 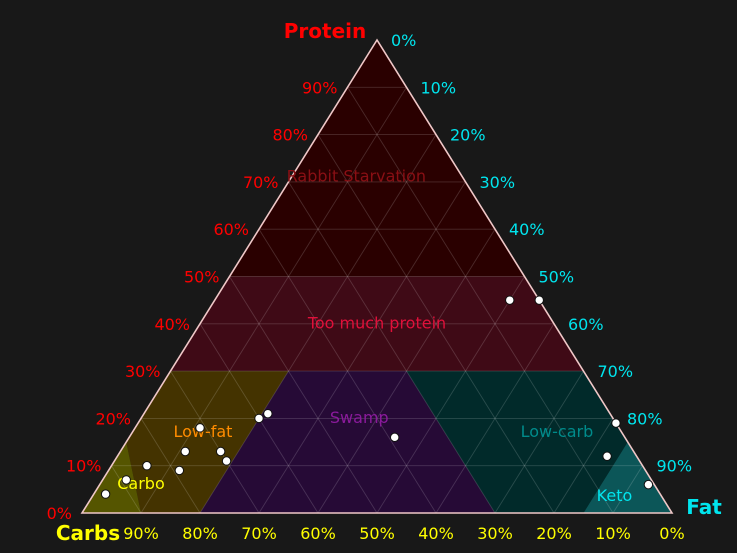 I want to click on protein-tick-label: 40%, so click(x=172, y=324).